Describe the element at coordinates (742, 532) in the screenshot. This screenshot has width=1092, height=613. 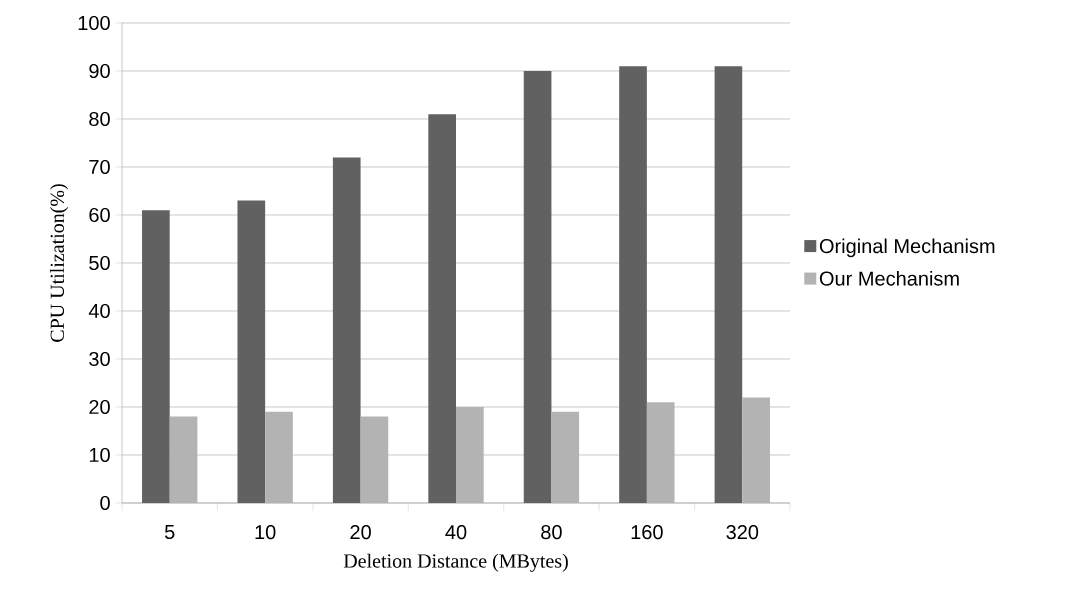
I see `x-tick-label: 320` at that location.